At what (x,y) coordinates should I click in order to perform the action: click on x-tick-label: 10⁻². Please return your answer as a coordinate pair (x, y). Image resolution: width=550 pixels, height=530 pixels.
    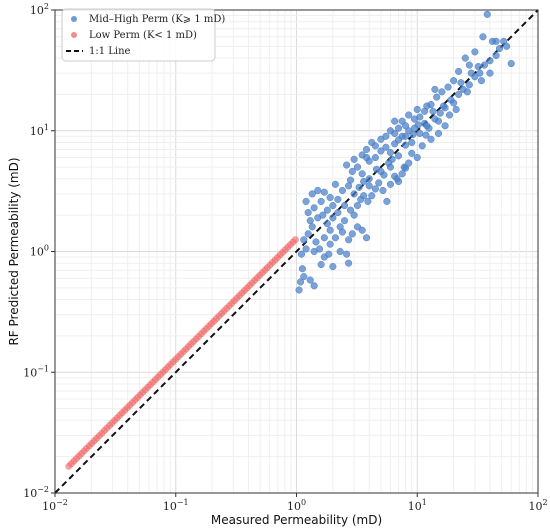
    Looking at the image, I should click on (55, 505).